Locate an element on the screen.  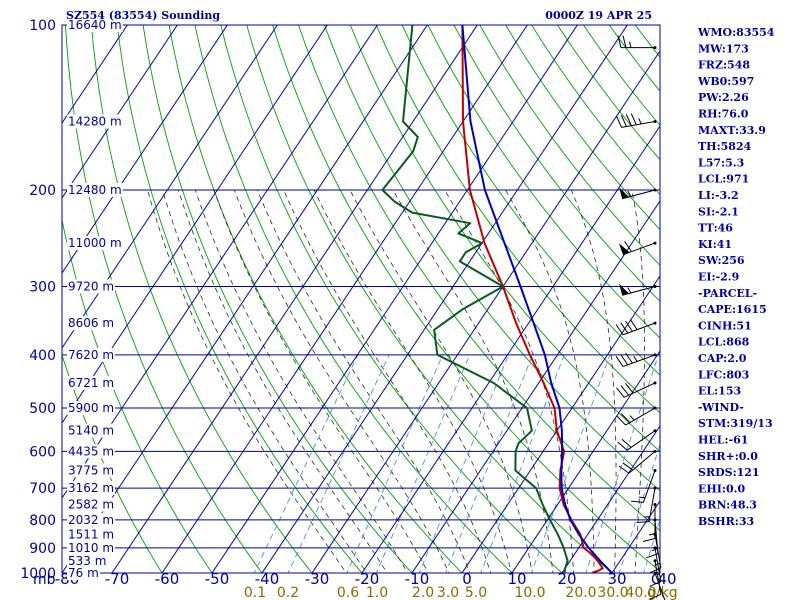
svg-text: 2582 m is located at coordinates (91, 505).